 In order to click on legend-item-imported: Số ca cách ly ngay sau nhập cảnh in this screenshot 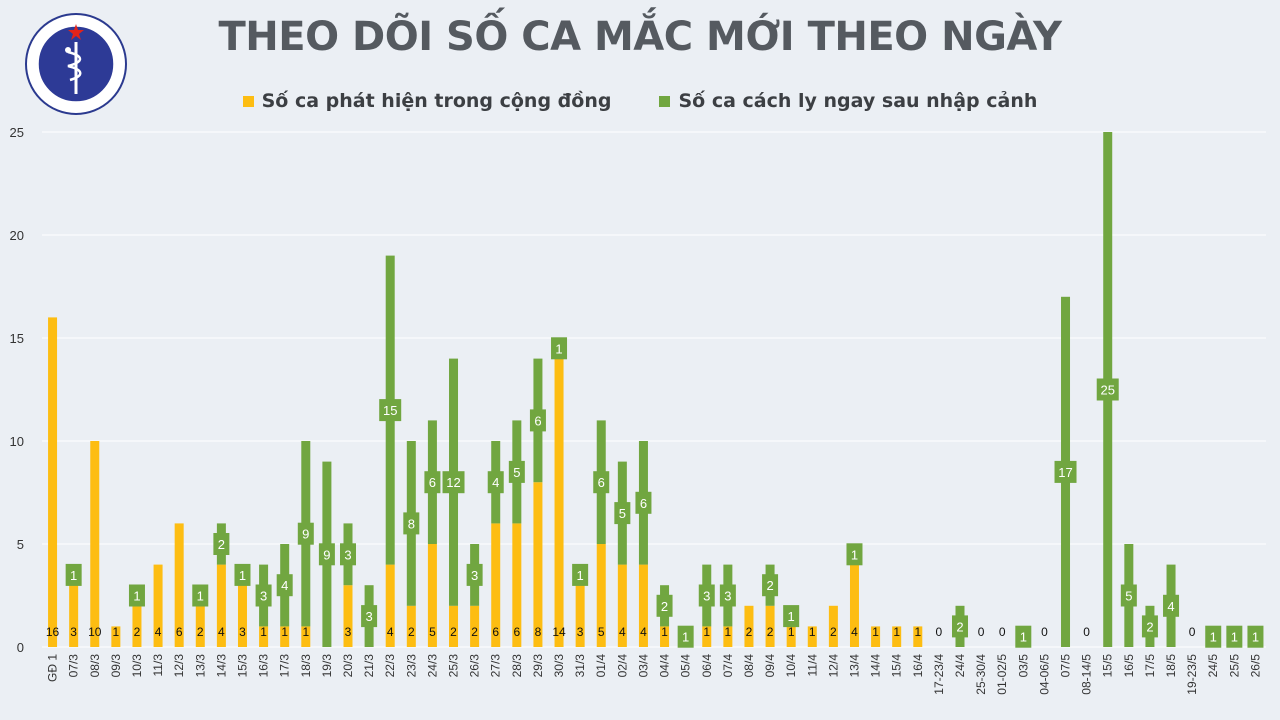, I will do `click(848, 101)`.